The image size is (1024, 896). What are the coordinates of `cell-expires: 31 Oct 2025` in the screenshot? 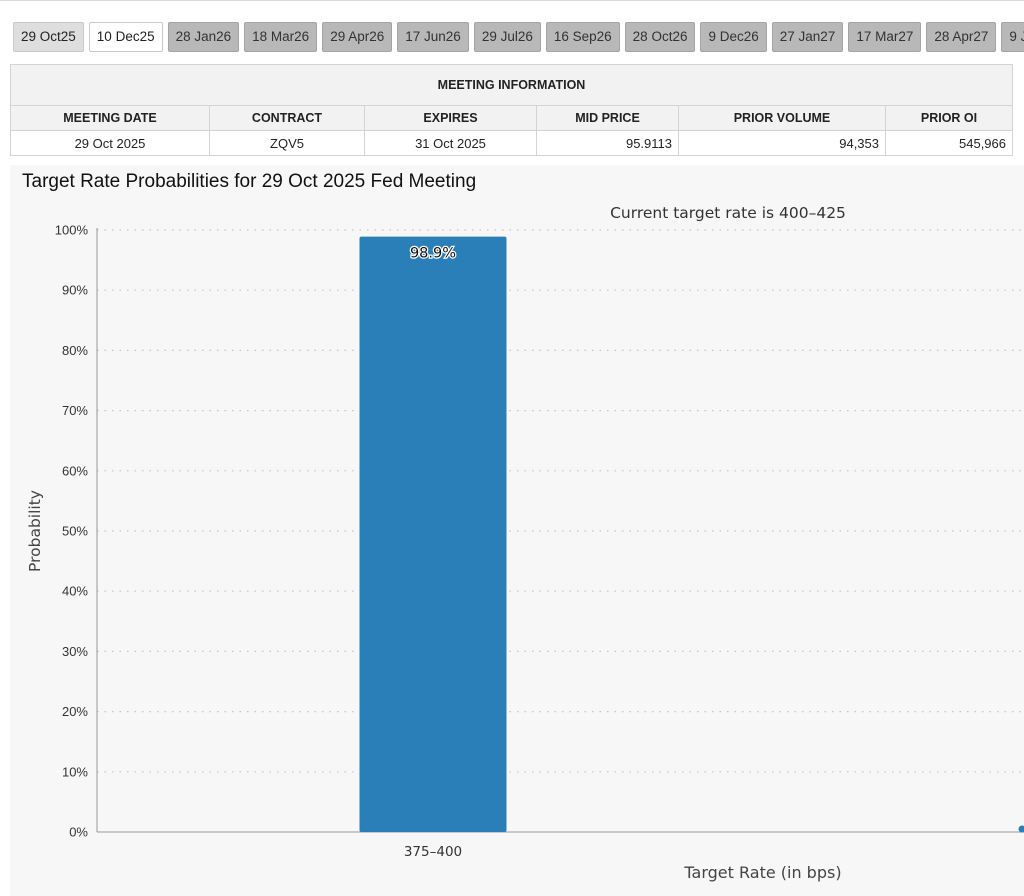 It's located at (450, 143).